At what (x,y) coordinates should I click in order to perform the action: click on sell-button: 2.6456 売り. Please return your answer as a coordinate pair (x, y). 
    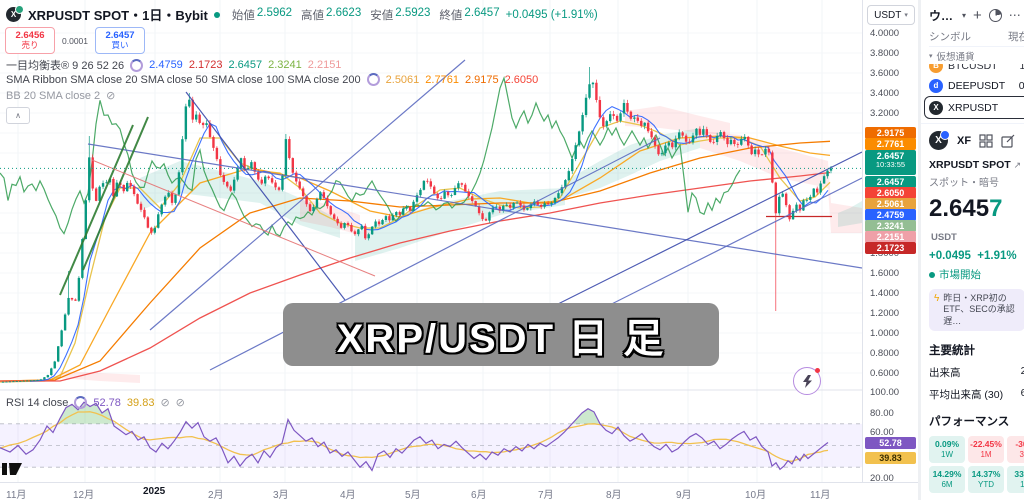
    Looking at the image, I should click on (30, 40).